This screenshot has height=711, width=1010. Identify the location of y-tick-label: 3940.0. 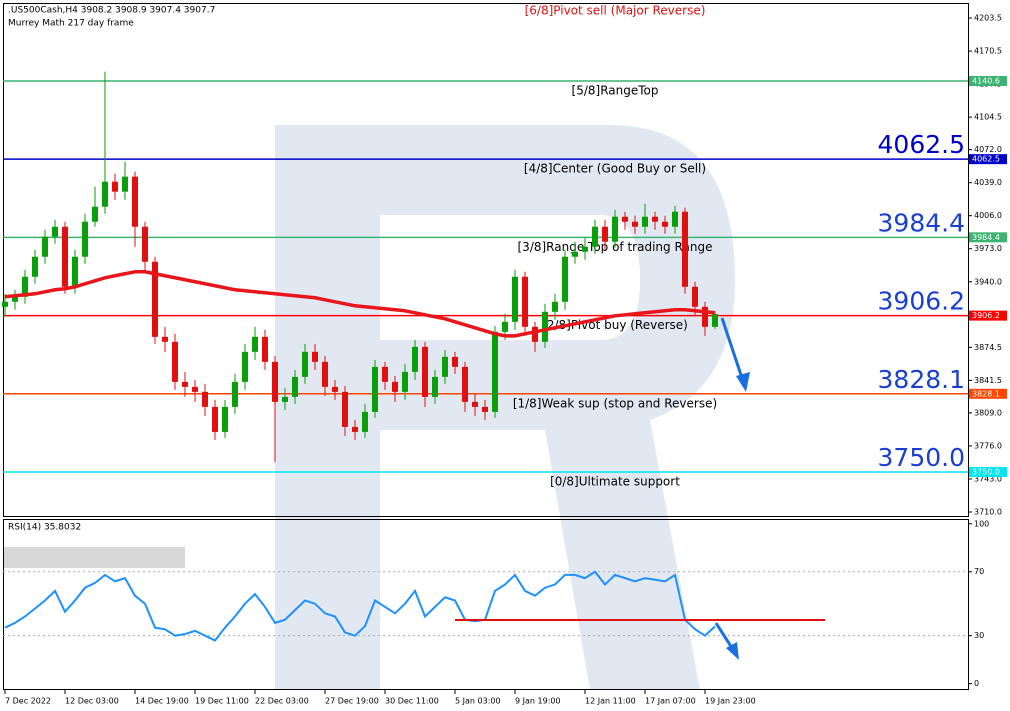
(988, 281).